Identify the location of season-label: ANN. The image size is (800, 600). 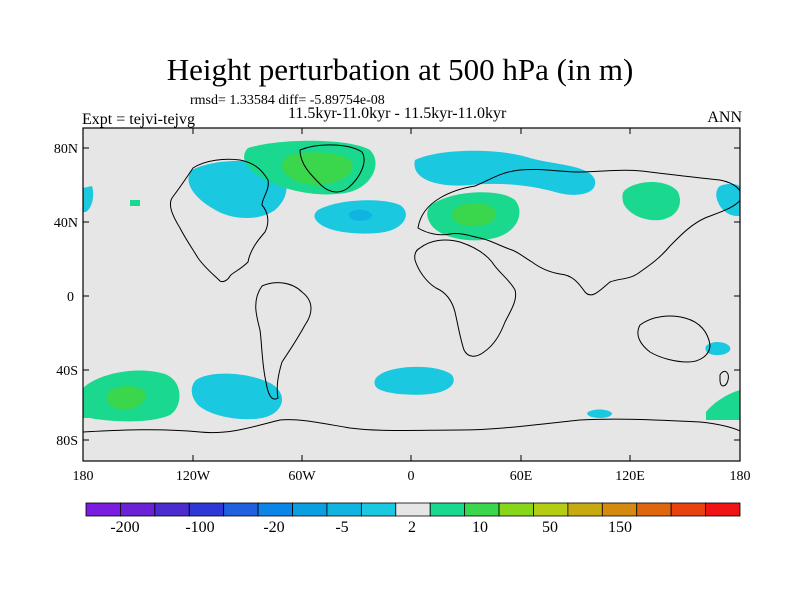
(724, 117).